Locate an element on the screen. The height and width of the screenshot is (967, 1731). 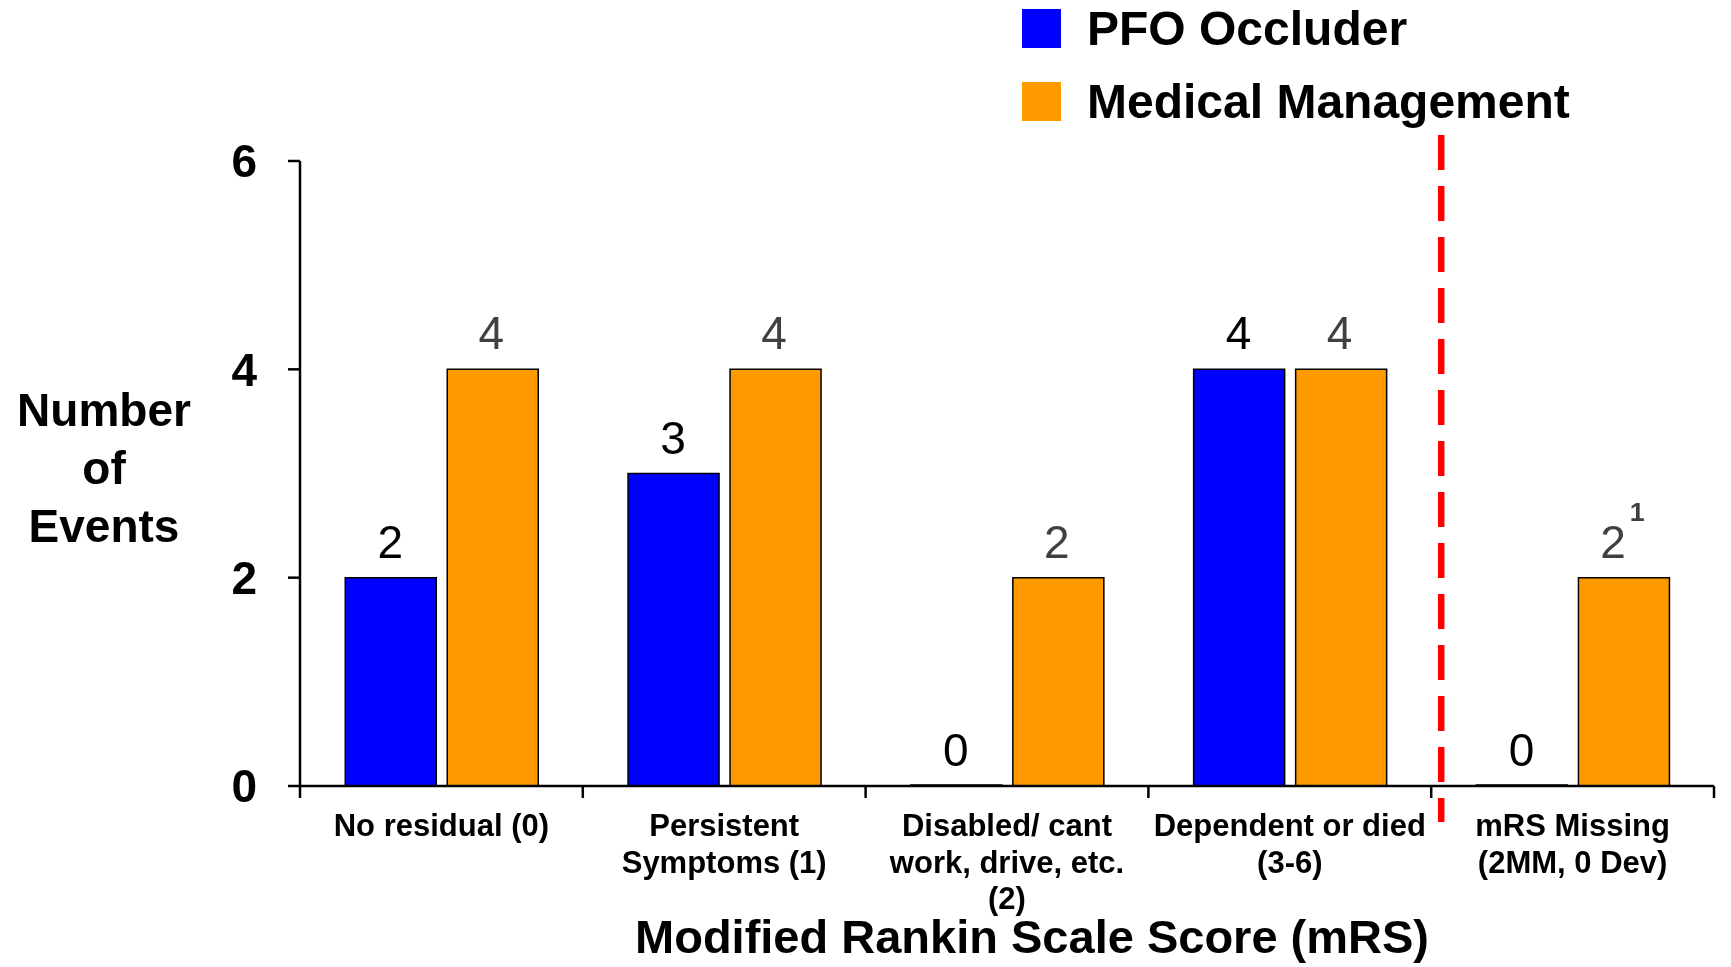
y-tick-label: 0 is located at coordinates (244, 786).